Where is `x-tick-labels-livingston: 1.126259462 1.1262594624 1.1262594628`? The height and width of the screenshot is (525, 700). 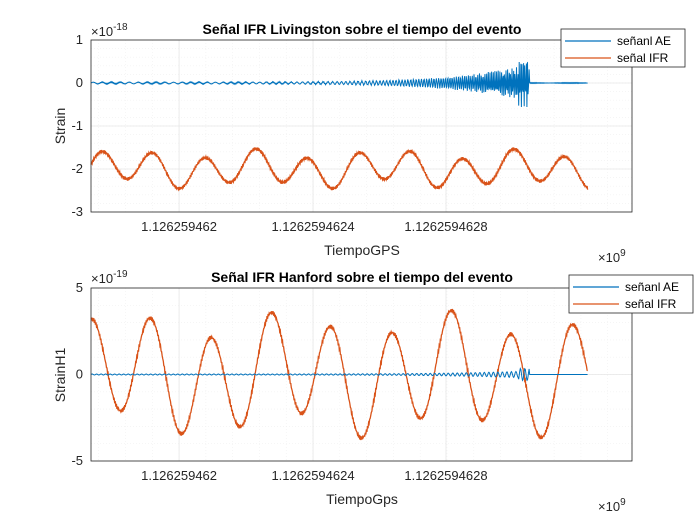
x-tick-labels-livingston: 1.126259462 1.1262594624 1.1262594628 is located at coordinates (314, 226).